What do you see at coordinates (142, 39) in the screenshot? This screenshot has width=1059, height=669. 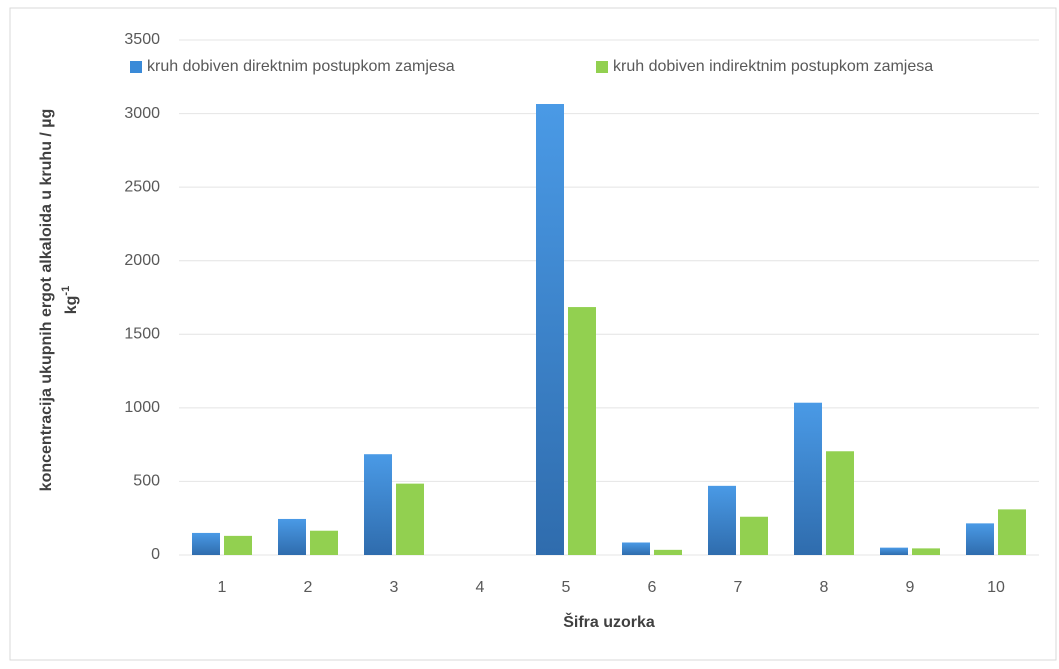 I see `y-tick-label: 3500` at bounding box center [142, 39].